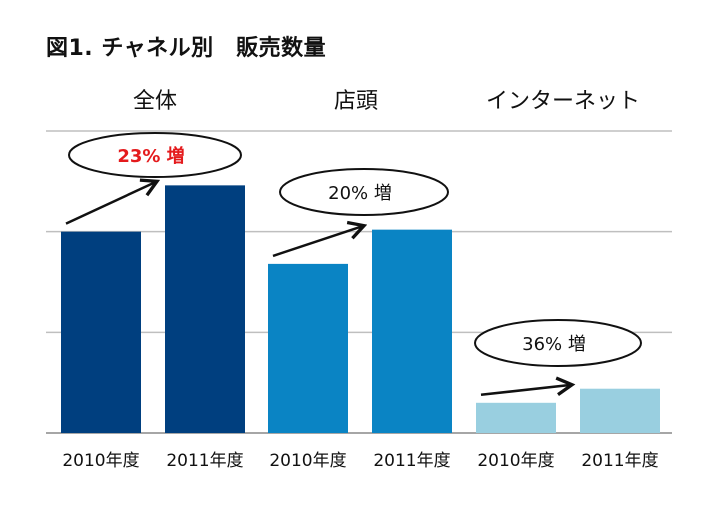  I want to click on group-label: 全体, so click(155, 101).